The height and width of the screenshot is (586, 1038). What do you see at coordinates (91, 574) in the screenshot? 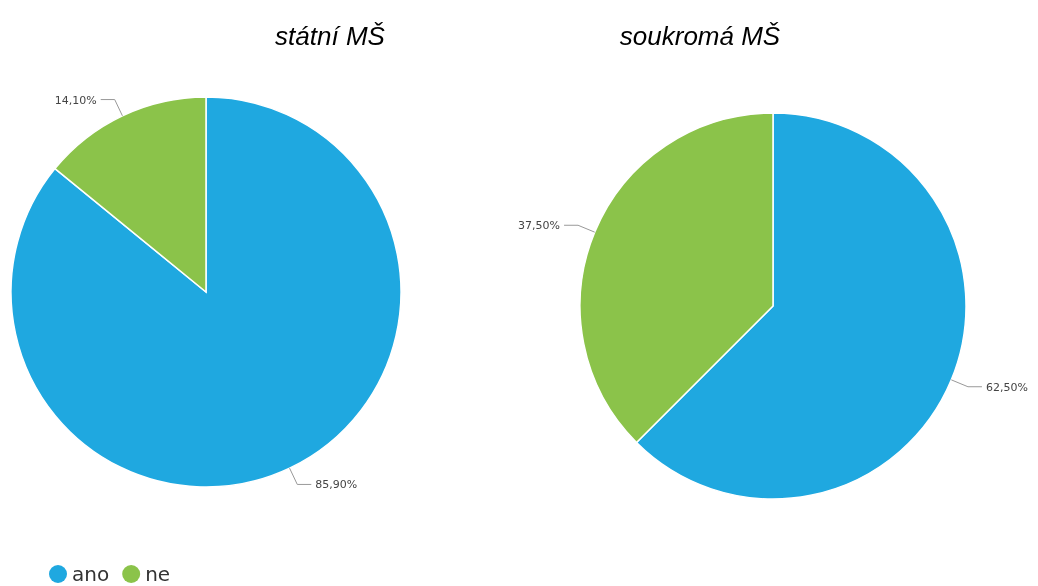
I see `legend-label: ano` at bounding box center [91, 574].